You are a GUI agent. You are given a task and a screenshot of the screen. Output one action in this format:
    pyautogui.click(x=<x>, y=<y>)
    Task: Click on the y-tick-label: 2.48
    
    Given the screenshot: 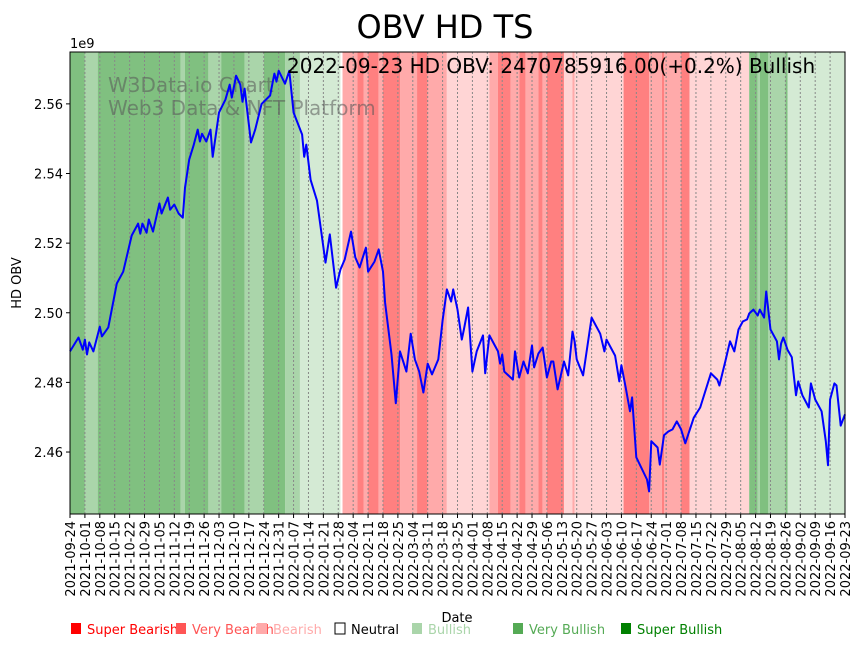 What is the action you would take?
    pyautogui.click(x=48, y=383)
    